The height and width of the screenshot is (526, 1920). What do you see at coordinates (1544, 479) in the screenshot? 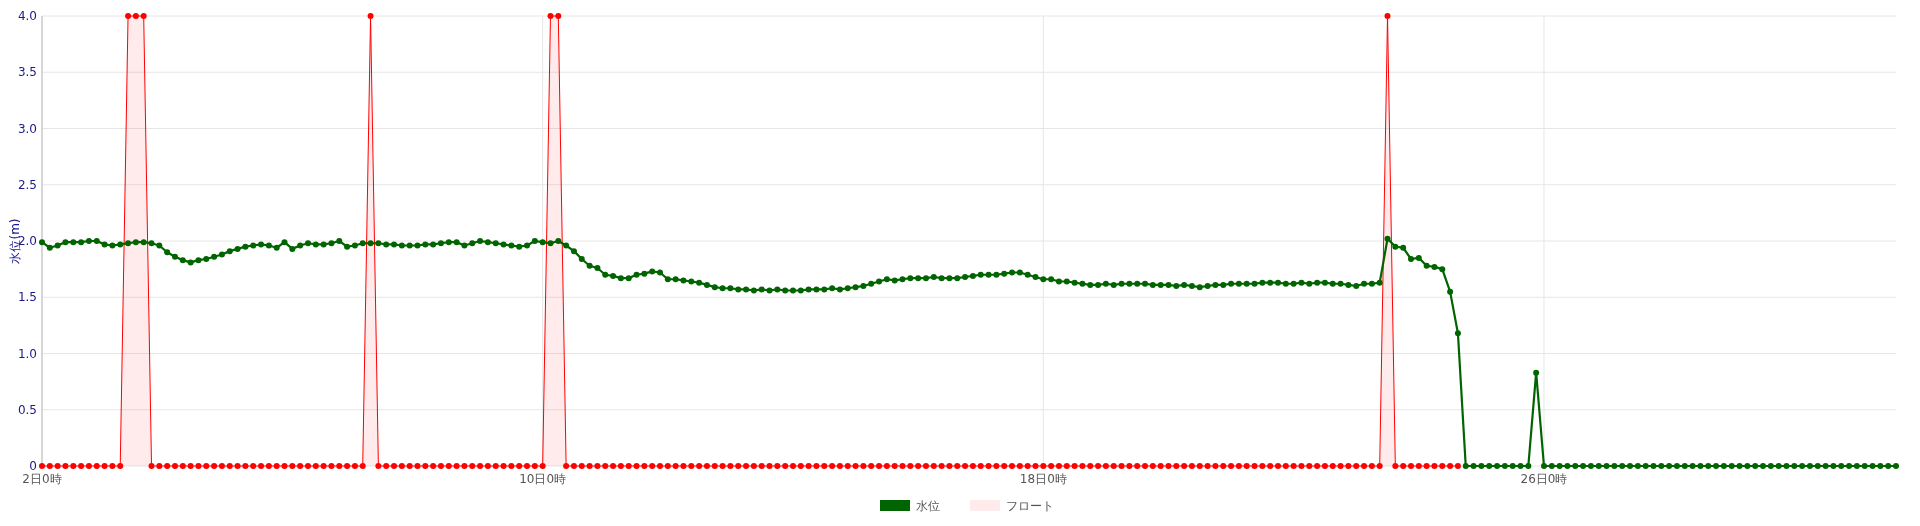
I see `x-tick-label: 26日0時` at bounding box center [1544, 479].